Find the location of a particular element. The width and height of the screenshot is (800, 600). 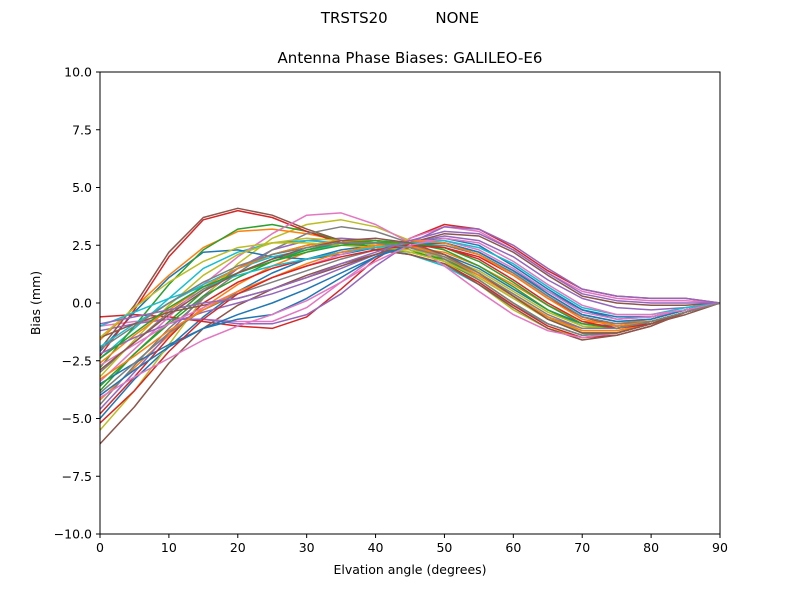

y-axis-label: Bias (mm) is located at coordinates (35, 303).